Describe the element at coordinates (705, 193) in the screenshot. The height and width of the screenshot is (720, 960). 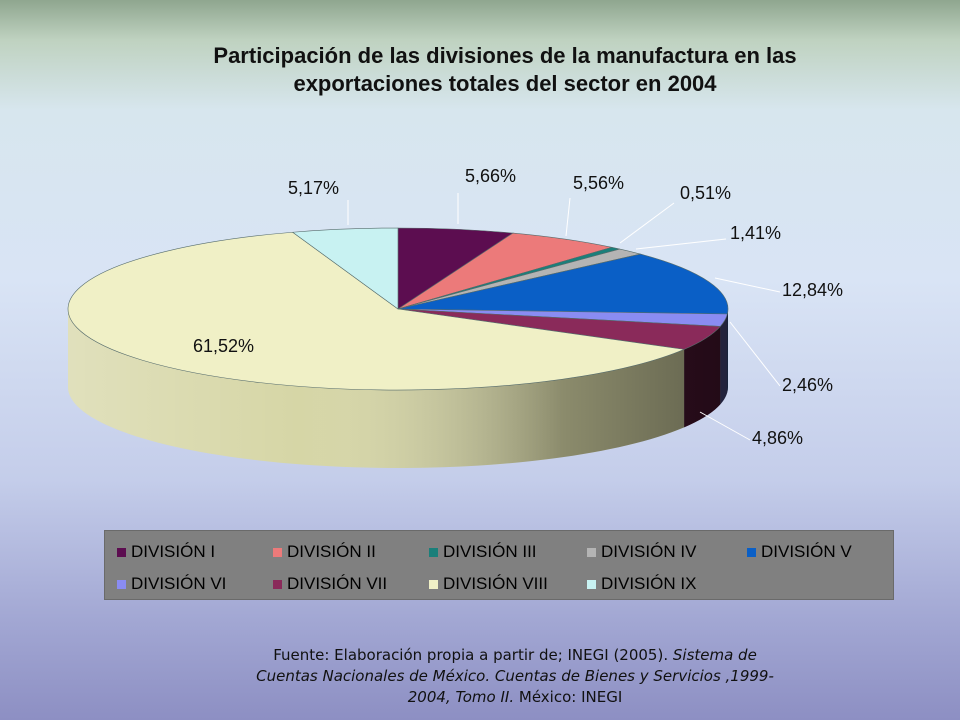
I see `data-label-division-iii: 0,51%` at that location.